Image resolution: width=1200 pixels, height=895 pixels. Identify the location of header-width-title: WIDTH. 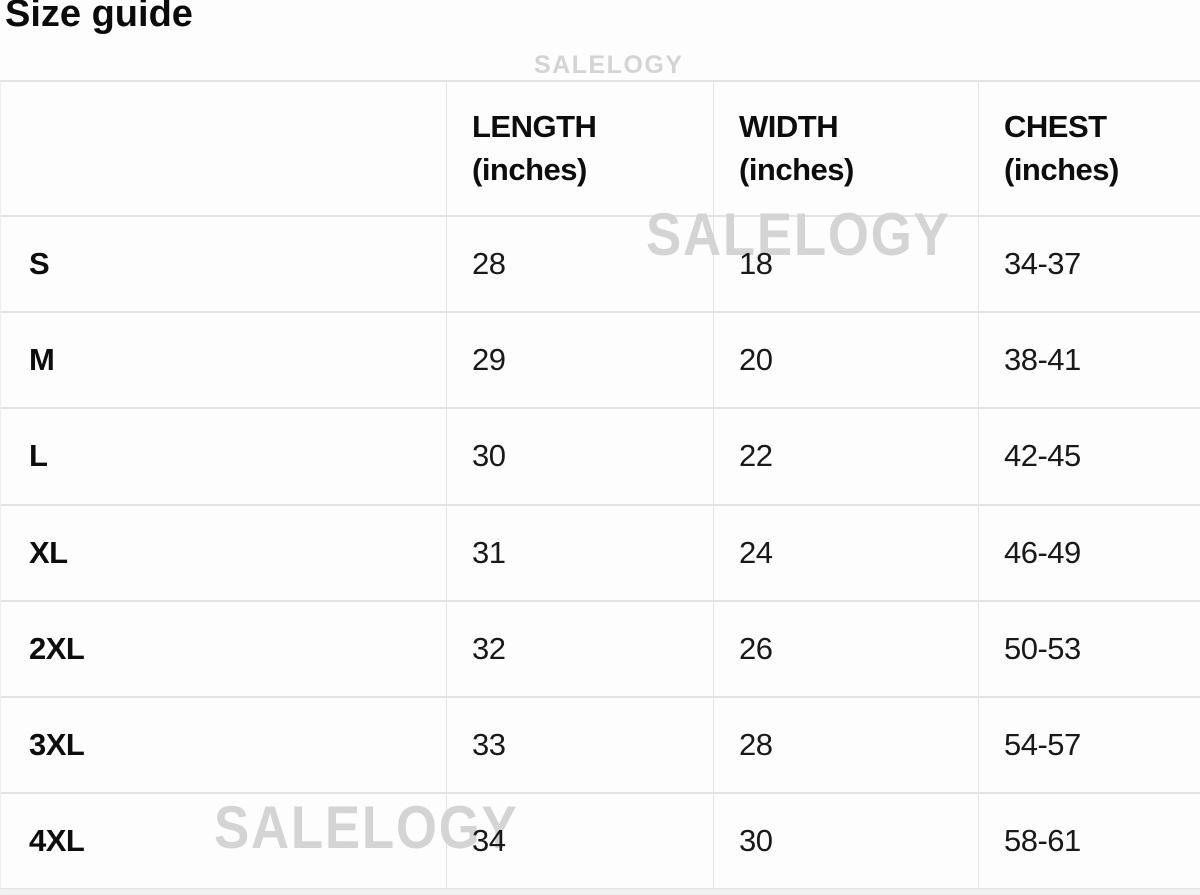
(789, 126).